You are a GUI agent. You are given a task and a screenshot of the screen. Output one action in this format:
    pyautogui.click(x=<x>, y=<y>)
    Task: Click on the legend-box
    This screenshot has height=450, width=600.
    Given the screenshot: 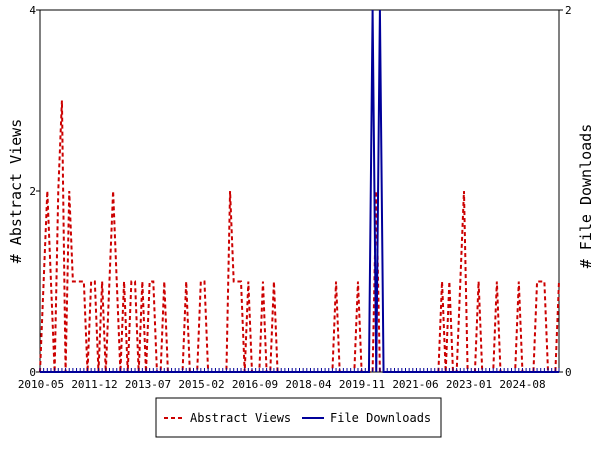 What is the action you would take?
    pyautogui.click(x=298, y=417)
    